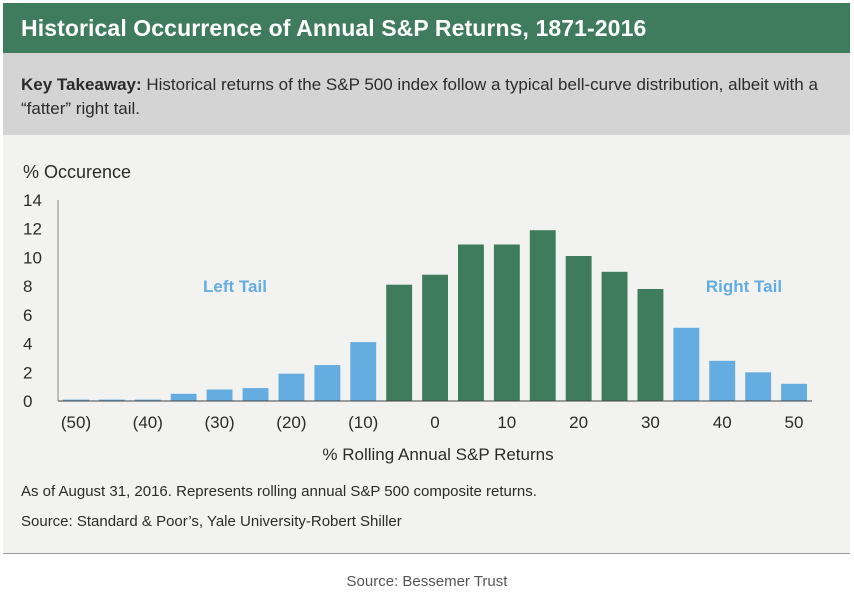 The height and width of the screenshot is (595, 854). What do you see at coordinates (235, 286) in the screenshot?
I see `left-tail-label: Left Tail` at bounding box center [235, 286].